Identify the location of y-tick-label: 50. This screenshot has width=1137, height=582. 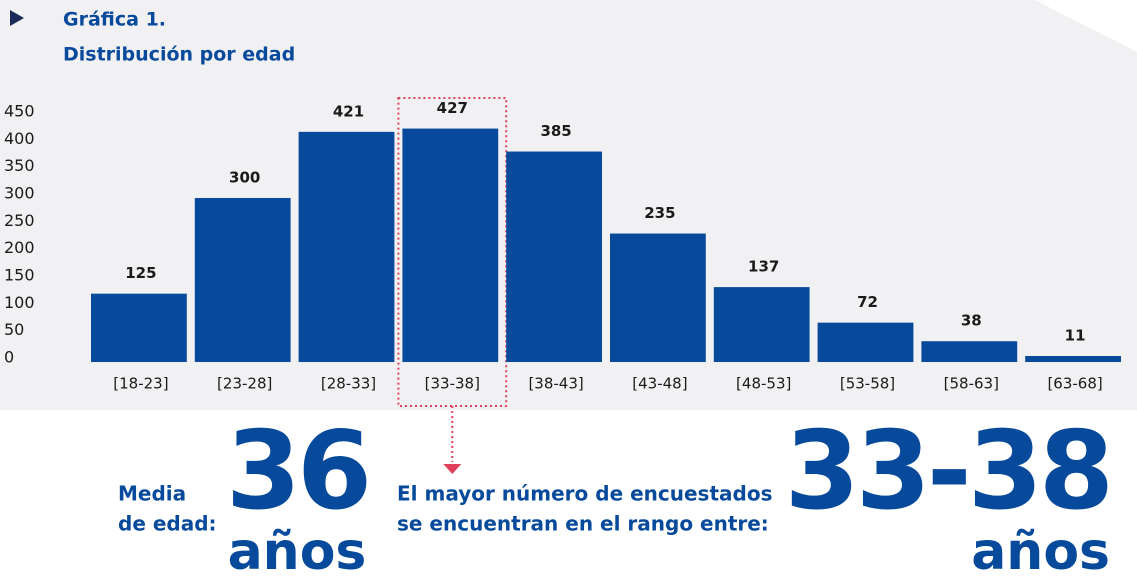
(14, 329).